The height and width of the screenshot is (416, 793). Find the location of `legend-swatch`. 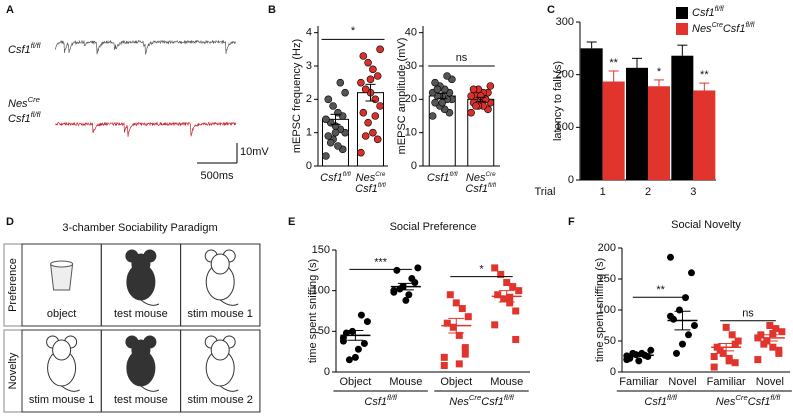

legend-swatch is located at coordinates (682, 13).